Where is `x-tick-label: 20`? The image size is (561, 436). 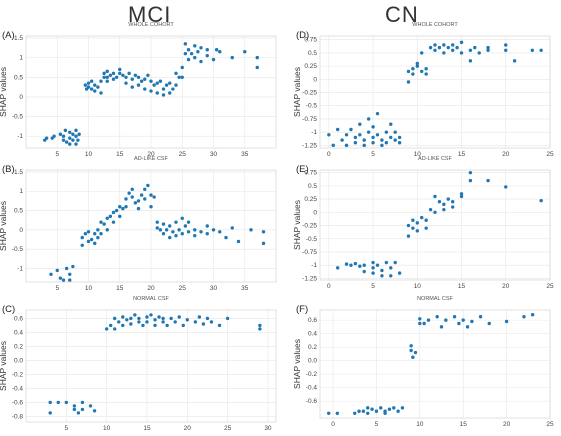 x-tick-label: 20 is located at coordinates (151, 154).